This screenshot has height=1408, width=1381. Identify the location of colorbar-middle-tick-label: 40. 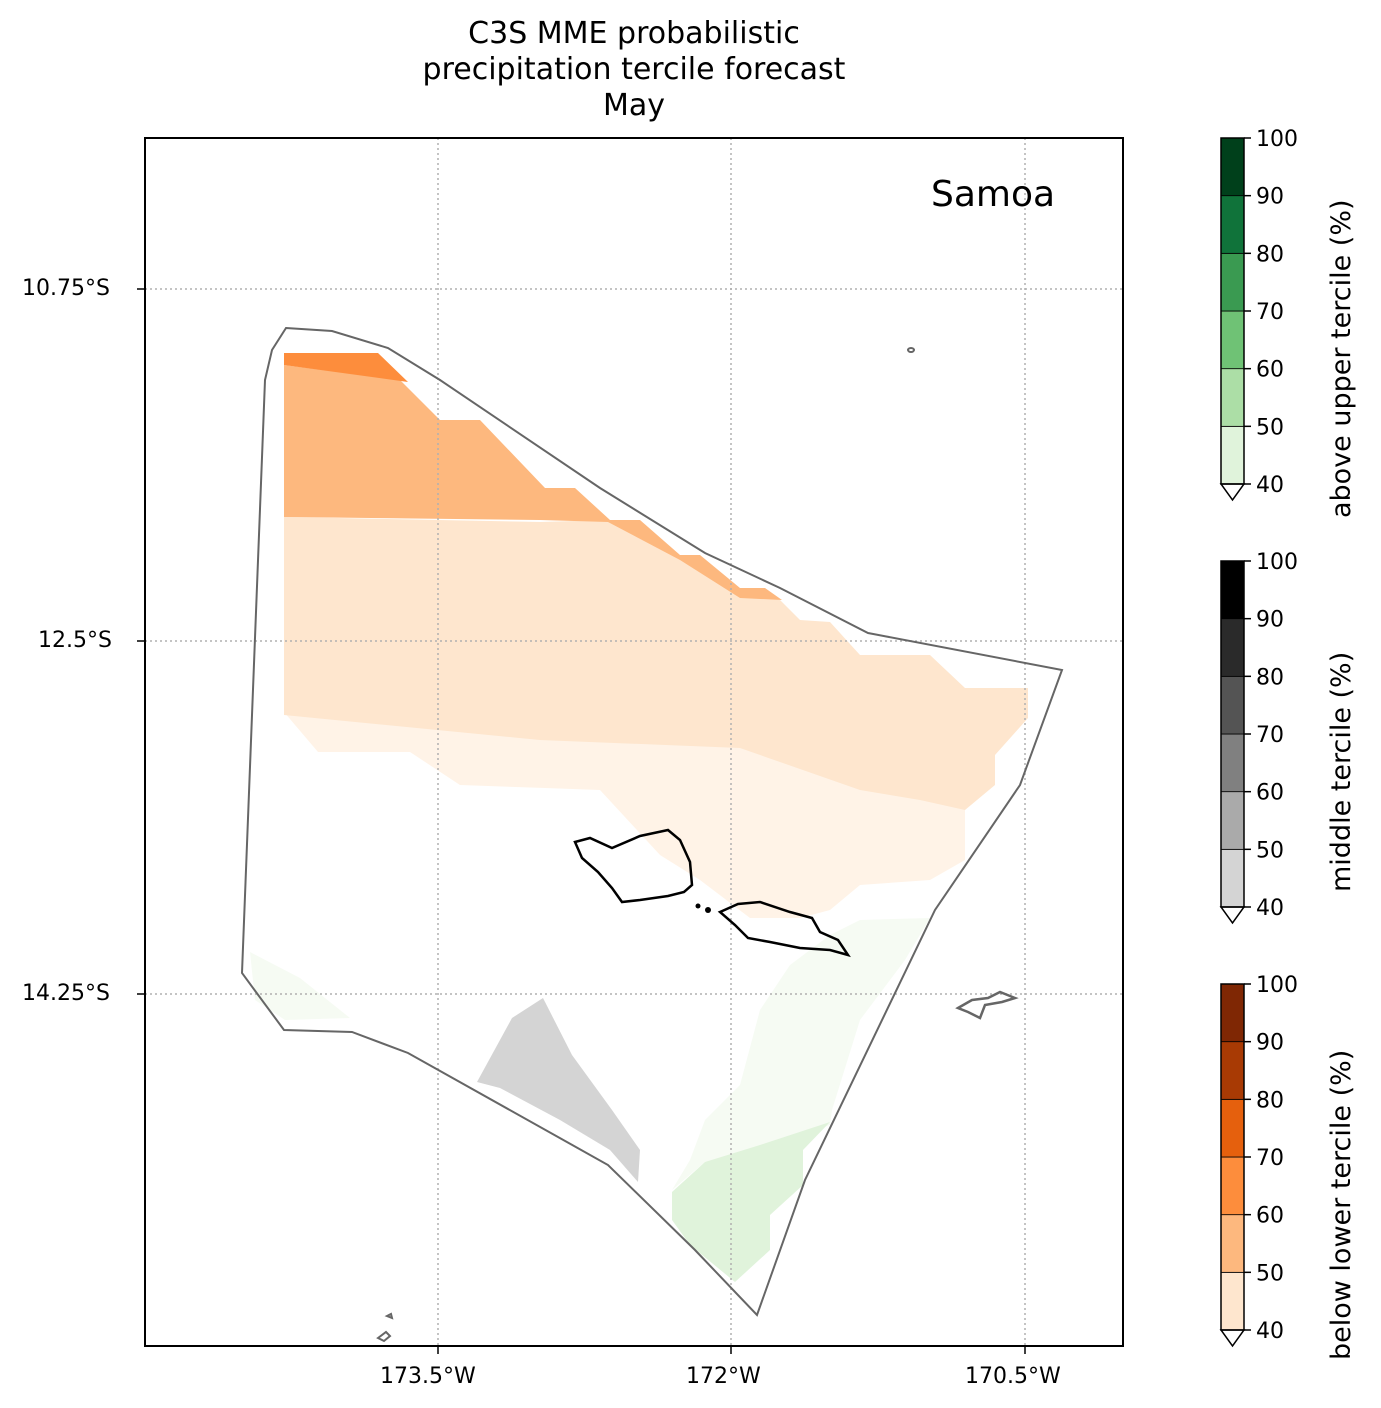
(1270, 908).